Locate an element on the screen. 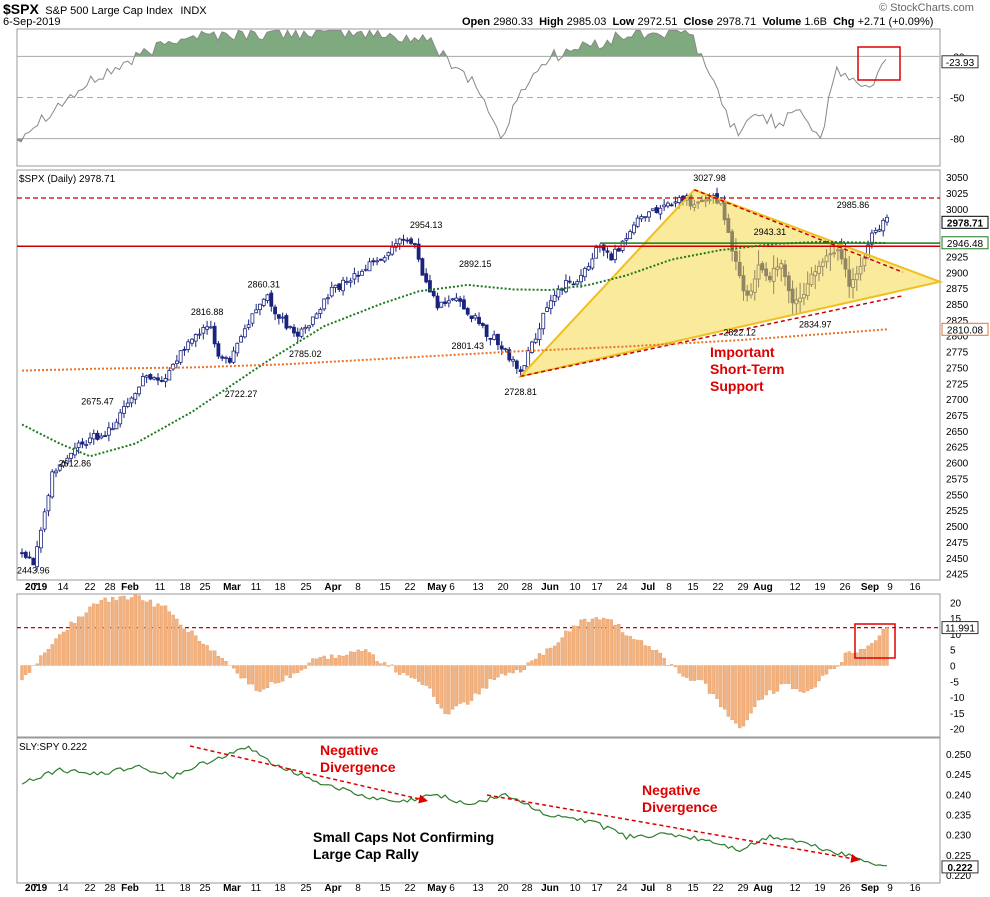  time-axis-label: Feb is located at coordinates (130, 888).